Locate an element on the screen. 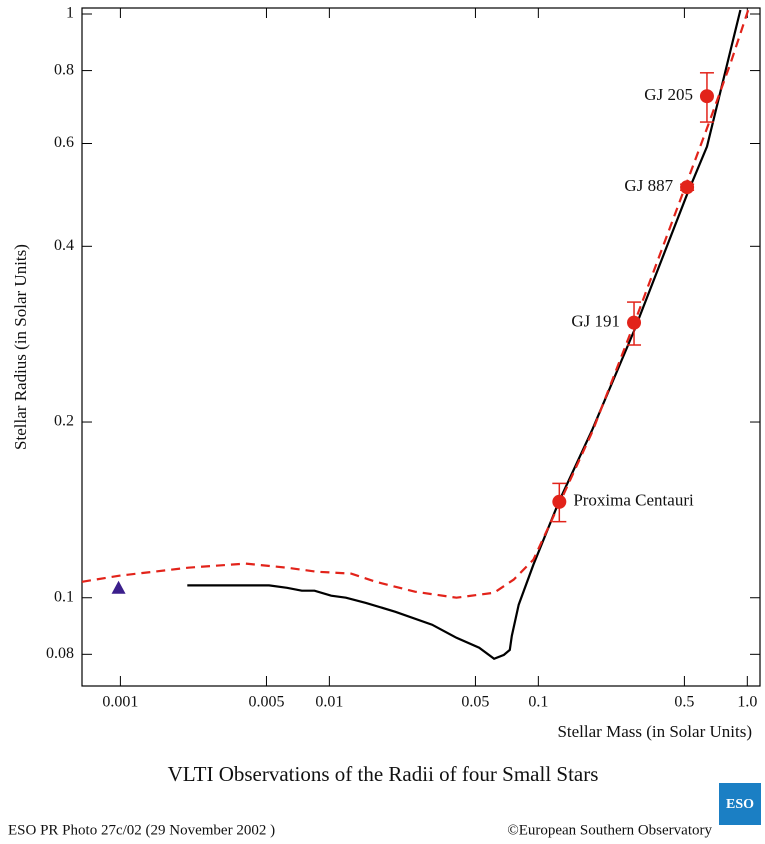 This screenshot has width=765, height=844. y-tick-label: 0.8 is located at coordinates (64, 69).